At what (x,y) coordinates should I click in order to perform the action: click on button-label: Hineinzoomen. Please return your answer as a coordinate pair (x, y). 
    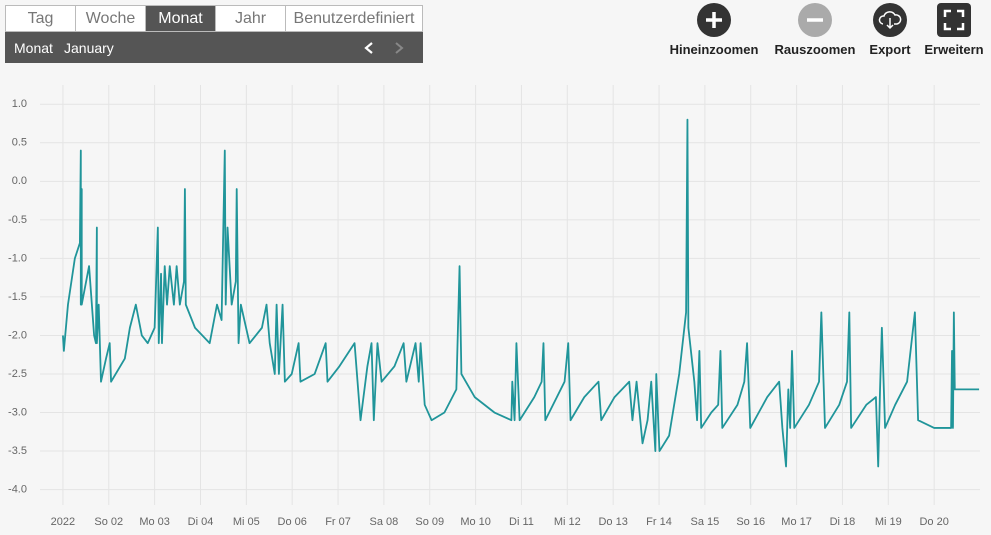
    Looking at the image, I should click on (714, 49).